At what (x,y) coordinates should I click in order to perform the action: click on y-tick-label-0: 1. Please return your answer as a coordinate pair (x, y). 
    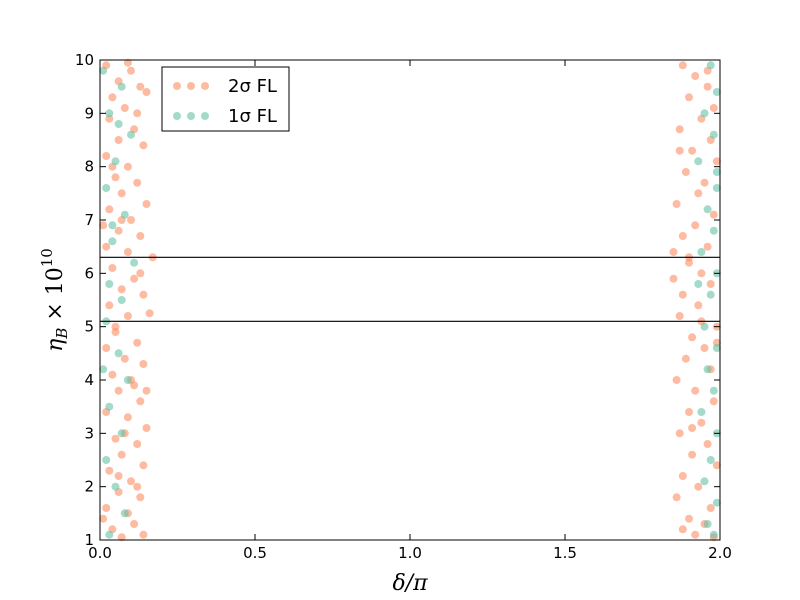
    Looking at the image, I should click on (89, 540).